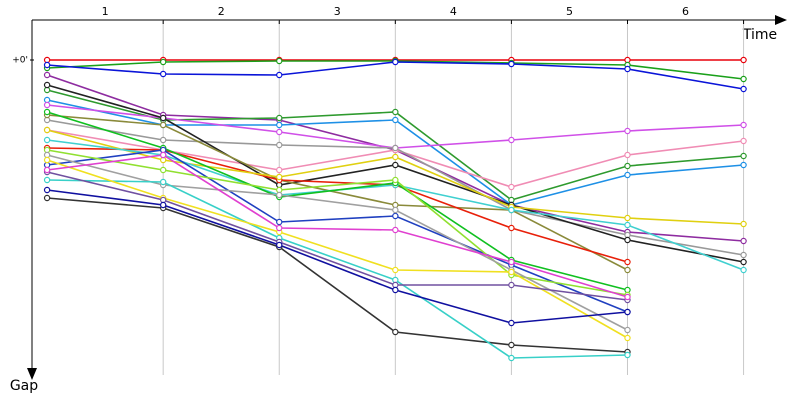 The width and height of the screenshot is (800, 400). Describe the element at coordinates (453, 11) in the screenshot. I see `lap-label: 4` at that location.